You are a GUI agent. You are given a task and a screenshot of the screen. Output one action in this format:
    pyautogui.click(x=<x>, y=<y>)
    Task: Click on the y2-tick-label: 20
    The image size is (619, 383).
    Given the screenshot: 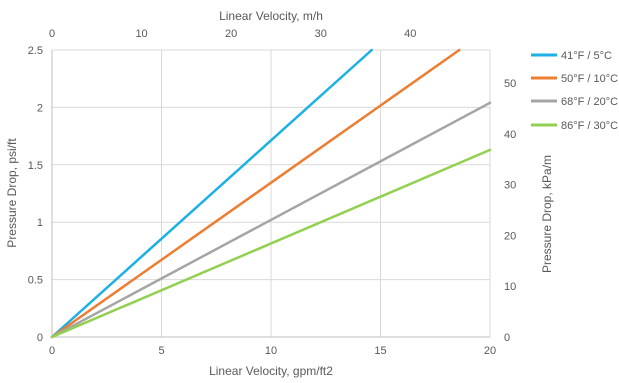 What is the action you would take?
    pyautogui.click(x=510, y=236)
    